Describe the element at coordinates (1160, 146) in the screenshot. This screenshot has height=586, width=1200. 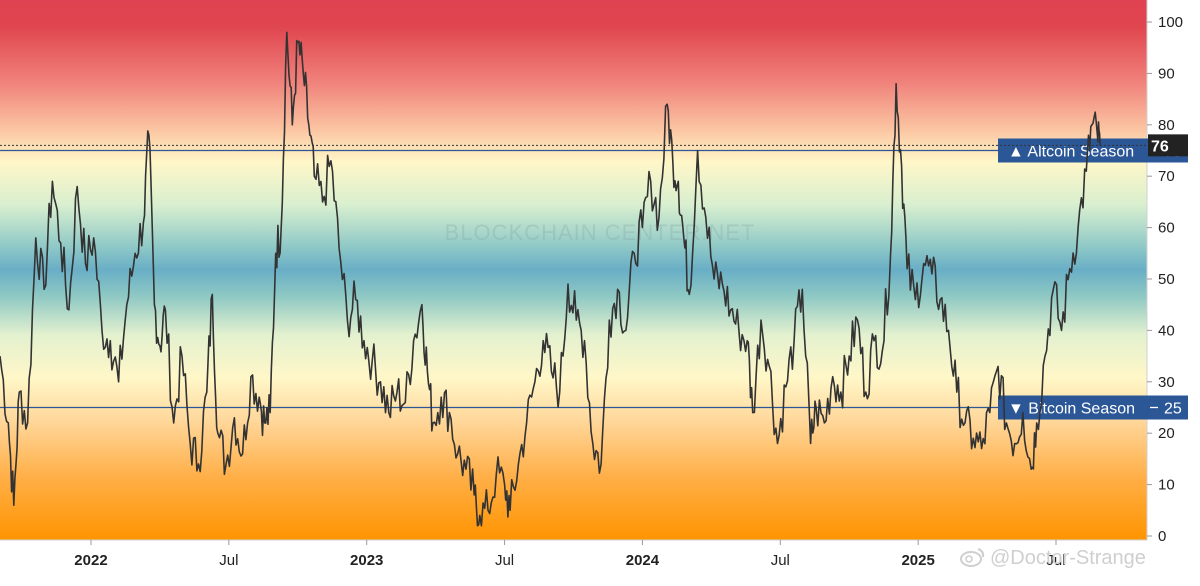
I see `current-value-label: 76` at that location.